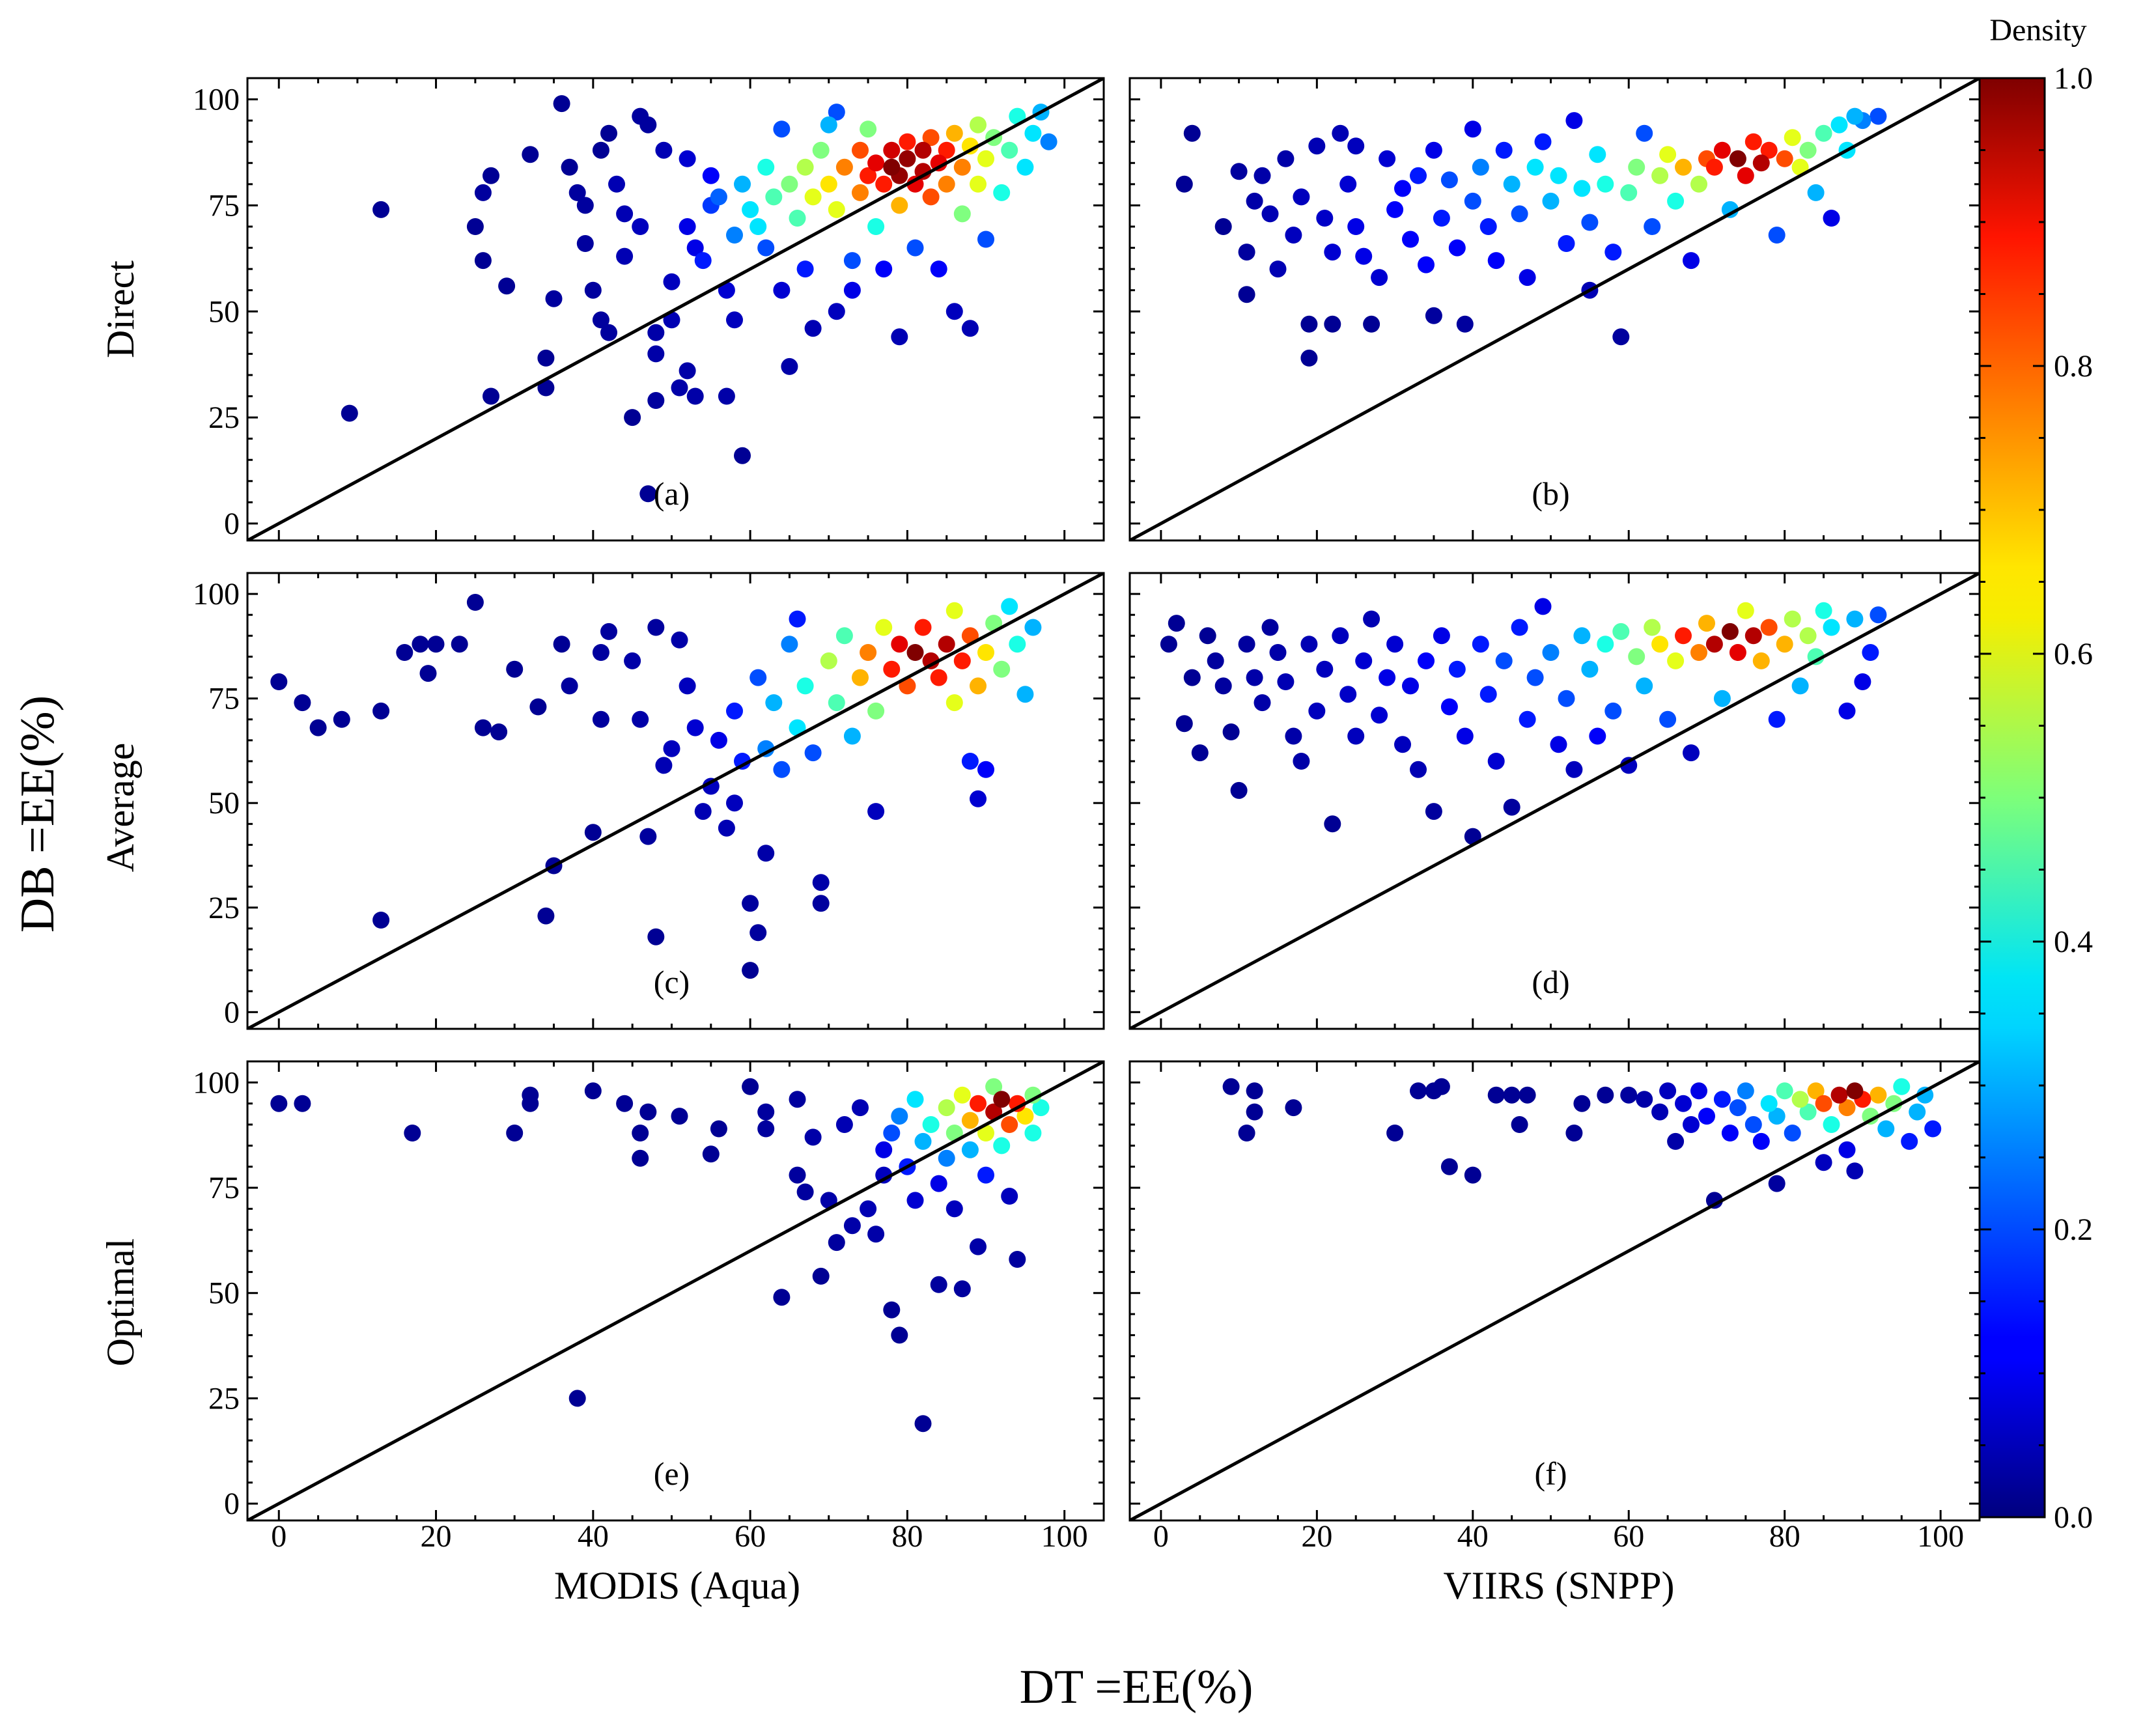 This screenshot has width=2143, height=1736. I want to click on panel-e: 0 25 50 75 100 0 20 40 60 80 100 (e), so click(649, 1307).